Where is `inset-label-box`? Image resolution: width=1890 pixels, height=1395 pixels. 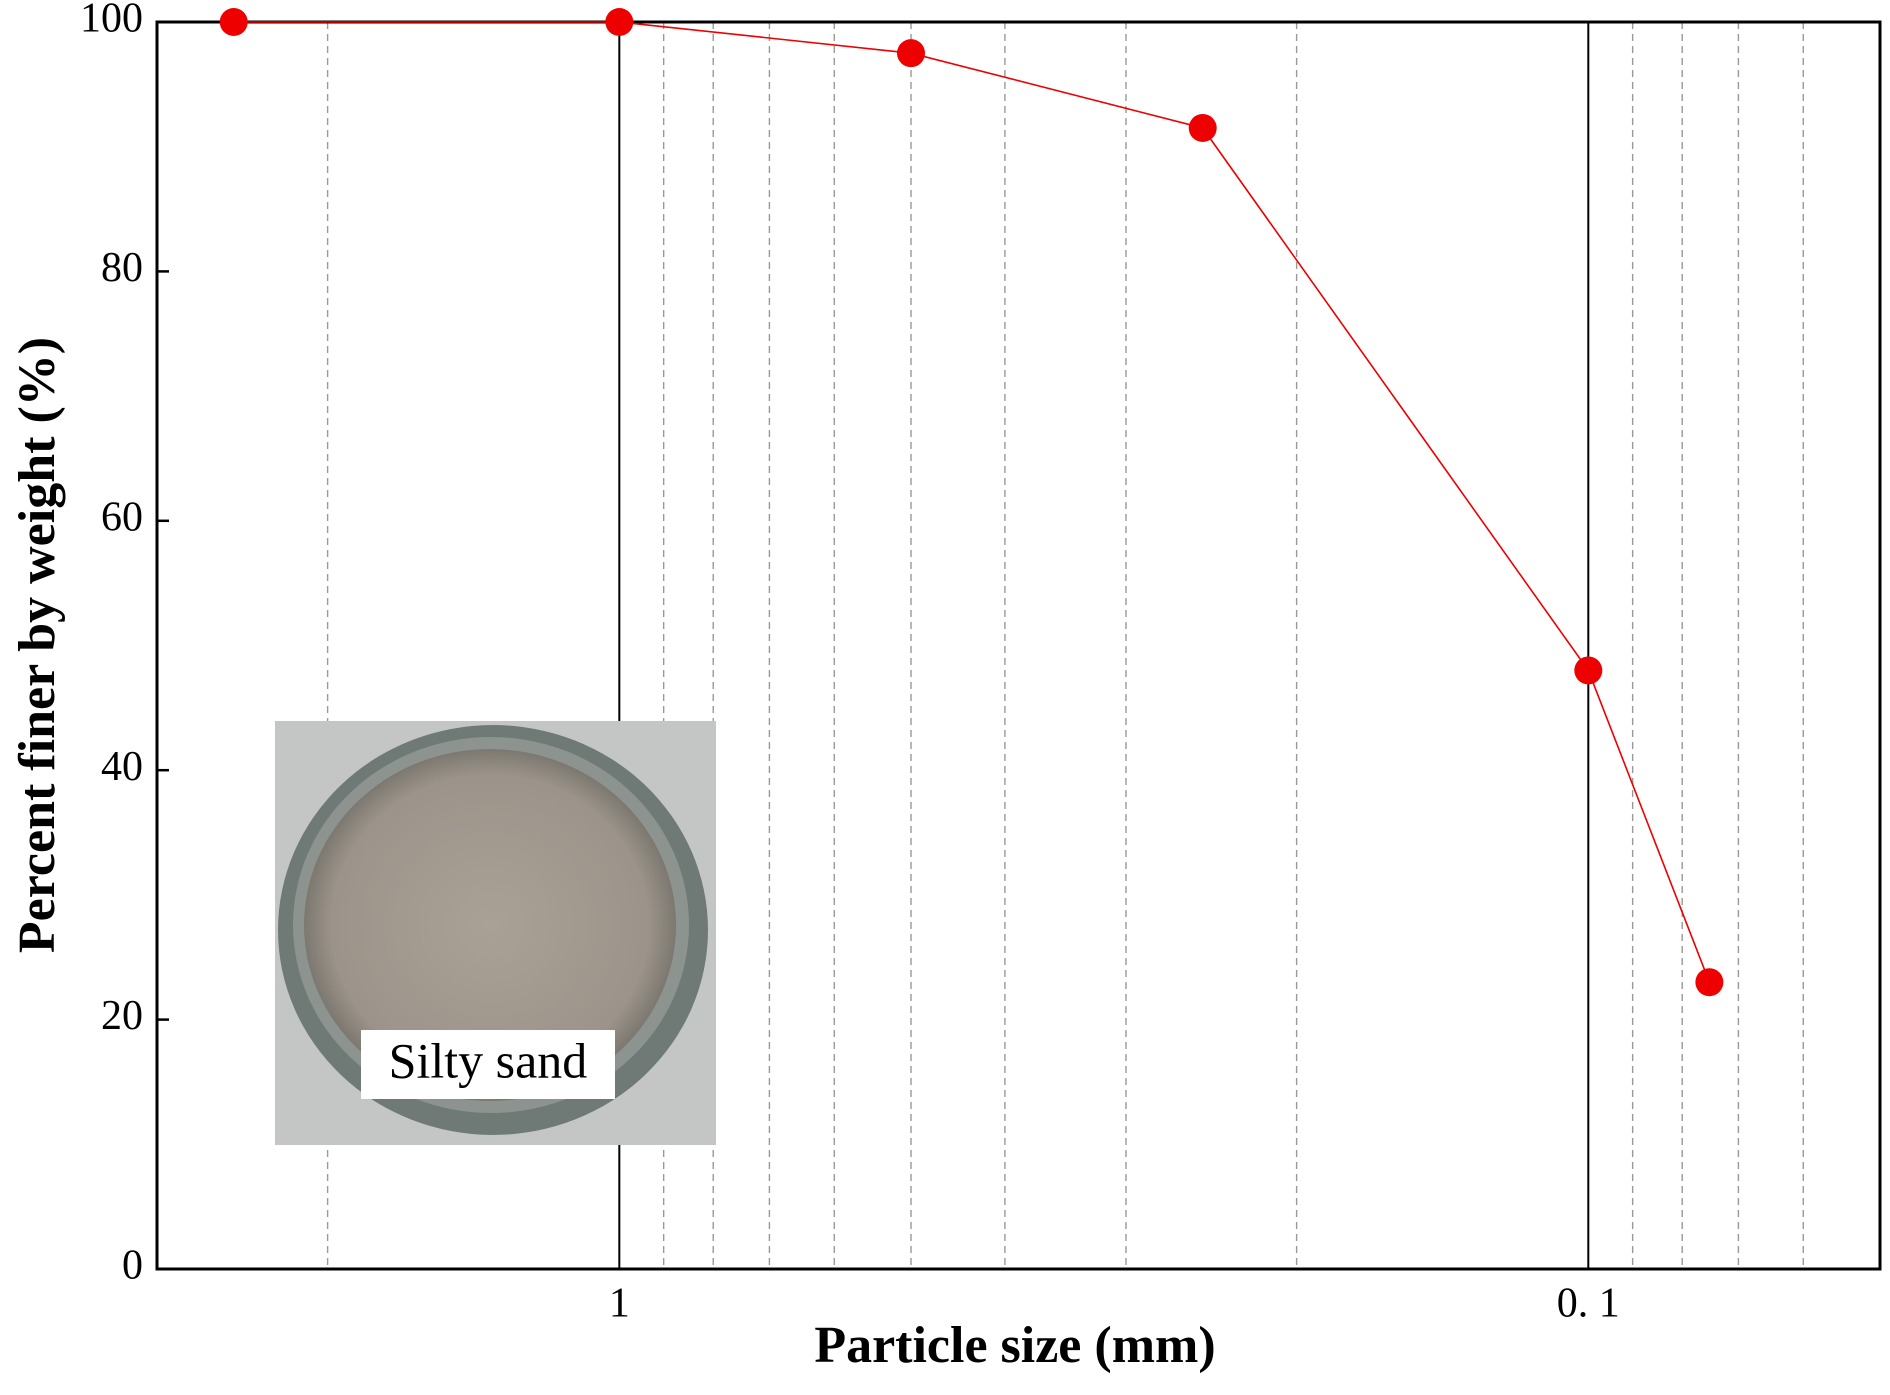 inset-label-box is located at coordinates (488, 1064).